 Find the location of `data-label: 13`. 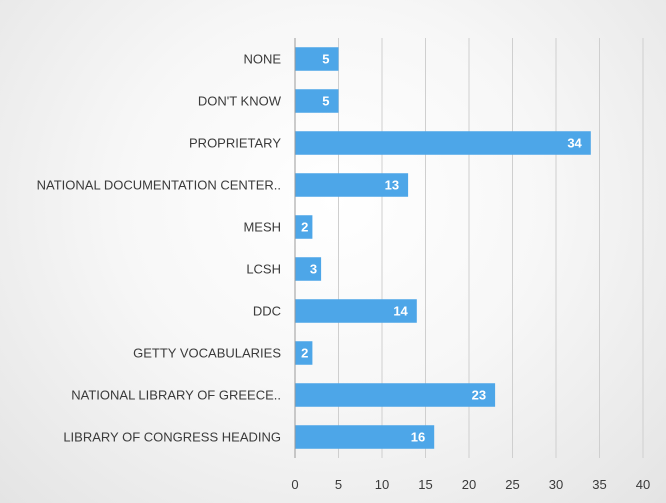

data-label: 13 is located at coordinates (392, 185).